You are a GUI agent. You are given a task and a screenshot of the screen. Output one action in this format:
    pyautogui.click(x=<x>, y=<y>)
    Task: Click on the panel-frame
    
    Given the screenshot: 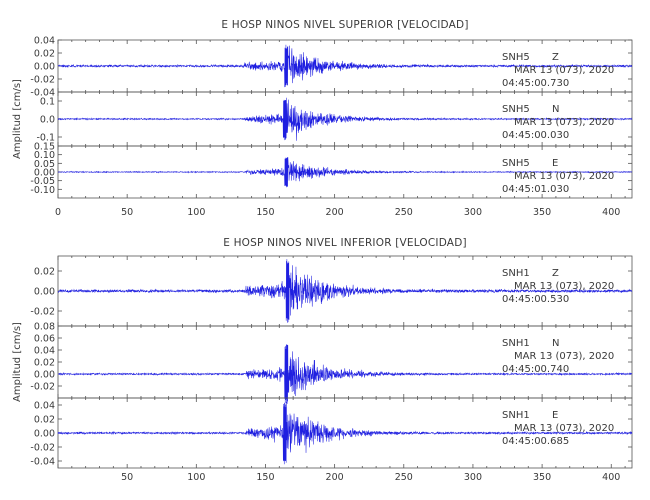 What is the action you would take?
    pyautogui.click(x=345, y=362)
    